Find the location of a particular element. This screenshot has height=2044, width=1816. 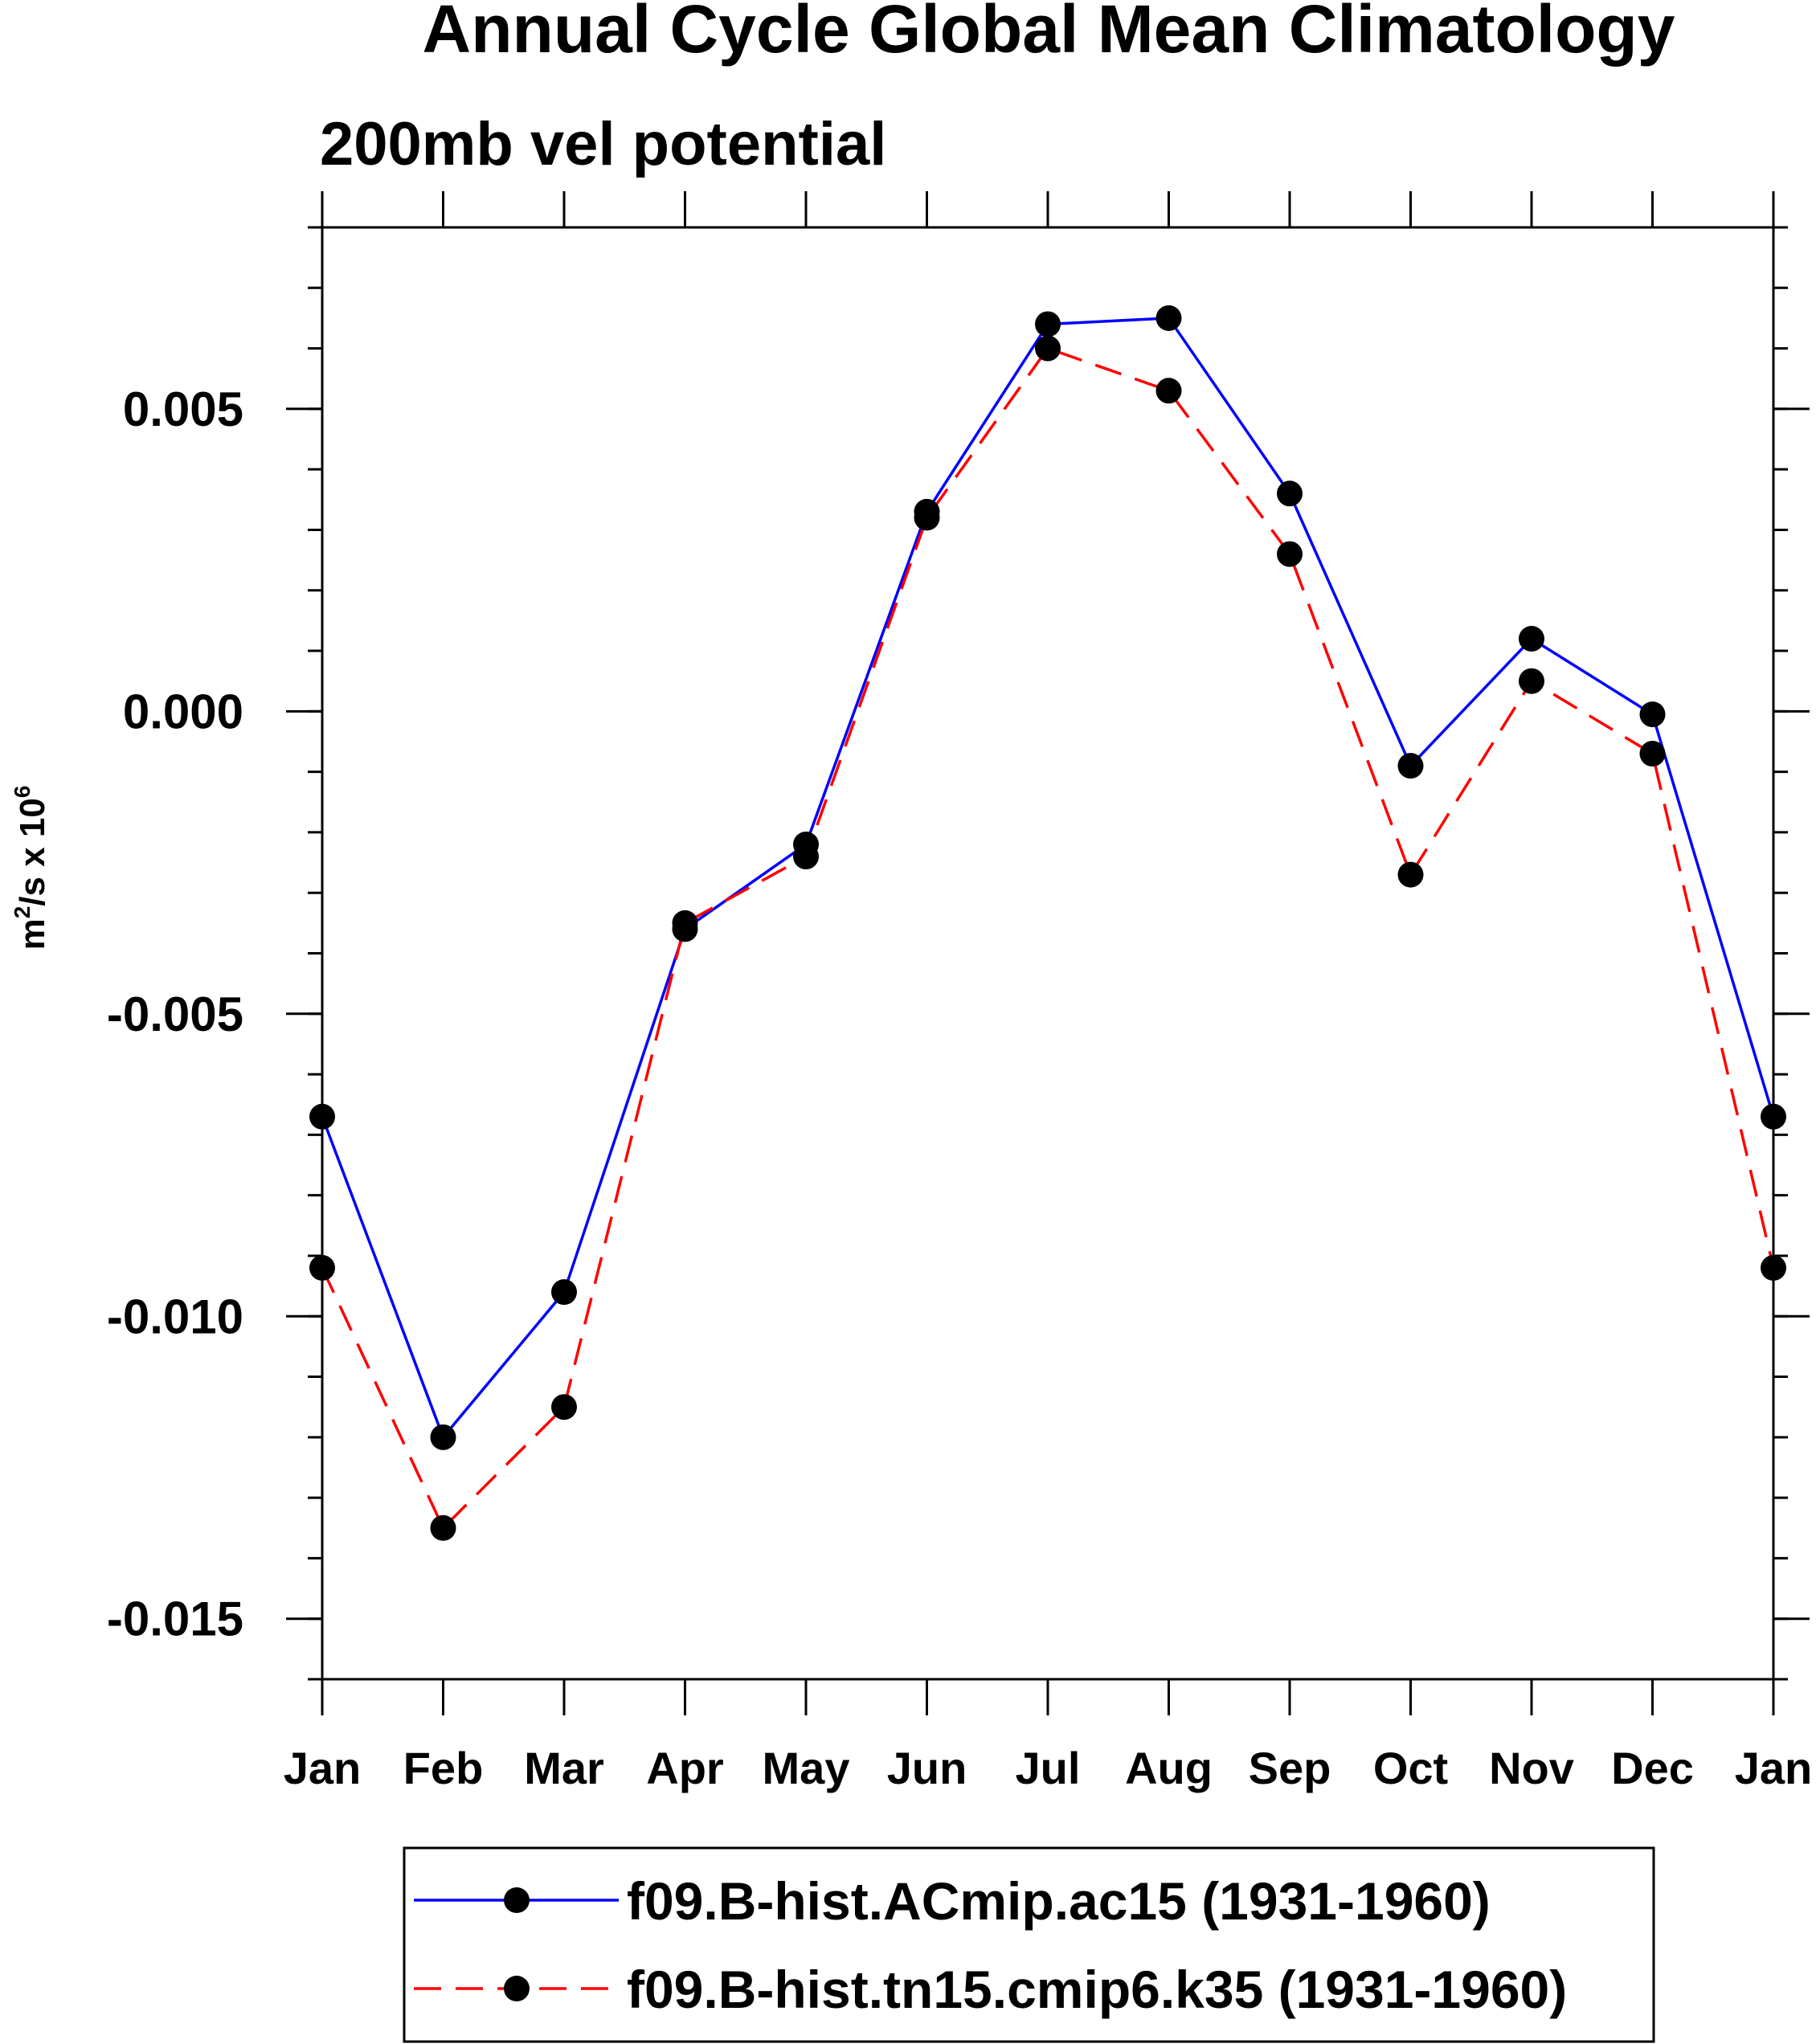

x-tick-label: Apr is located at coordinates (684, 1768).